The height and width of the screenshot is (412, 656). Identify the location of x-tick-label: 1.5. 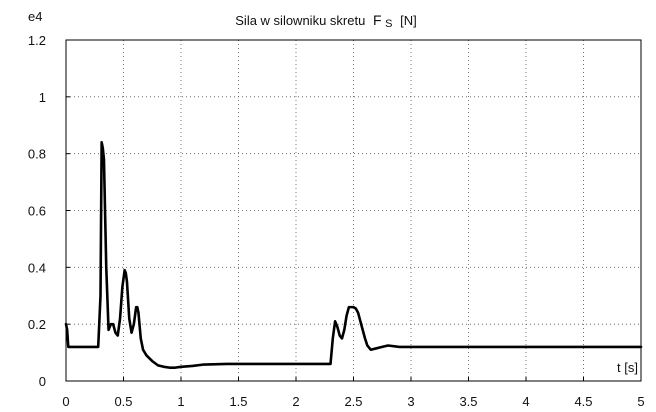
(238, 401).